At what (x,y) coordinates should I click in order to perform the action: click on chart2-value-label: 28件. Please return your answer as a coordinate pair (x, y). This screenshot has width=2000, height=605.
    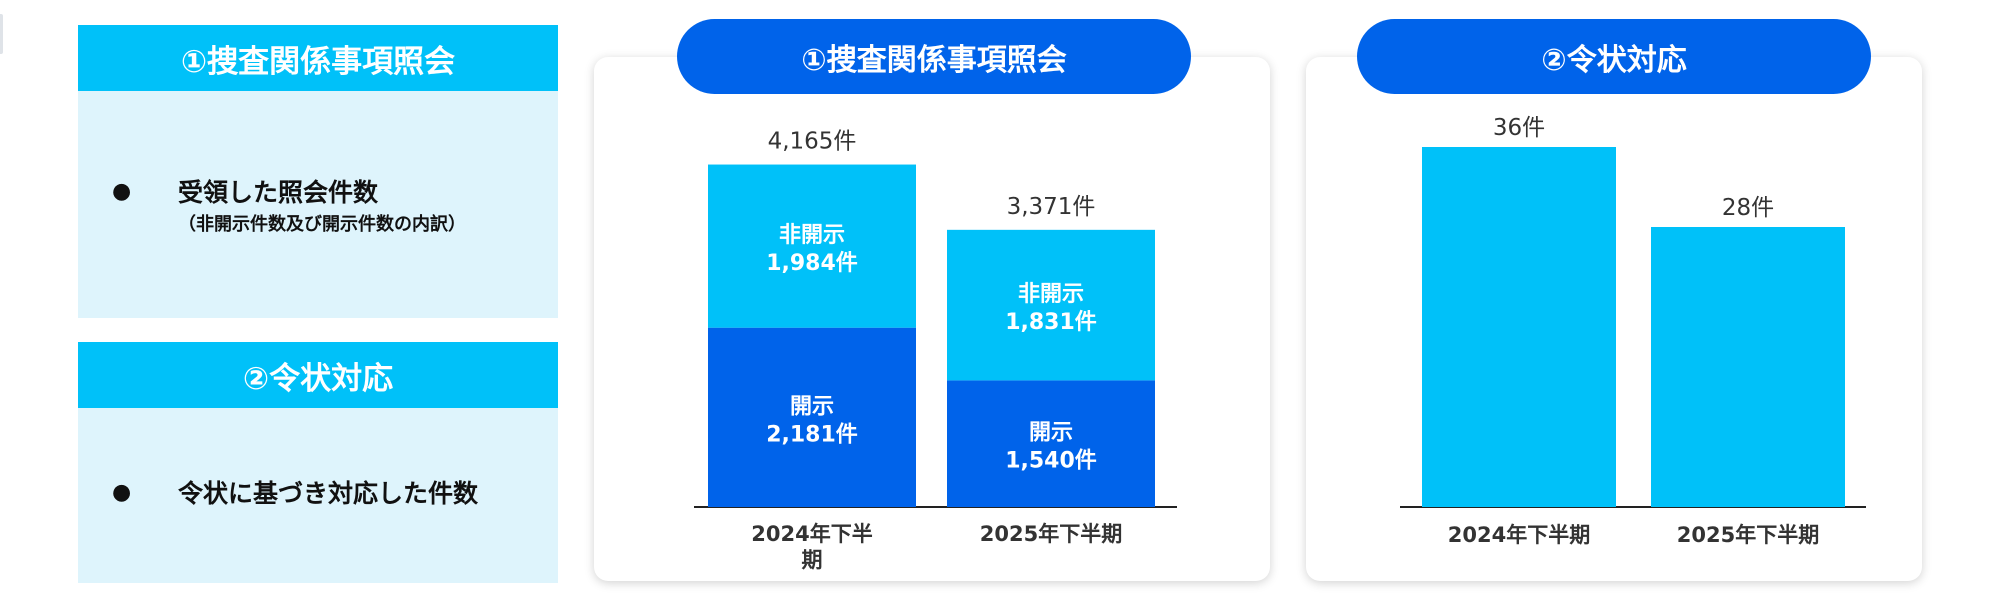
    Looking at the image, I should click on (1748, 208).